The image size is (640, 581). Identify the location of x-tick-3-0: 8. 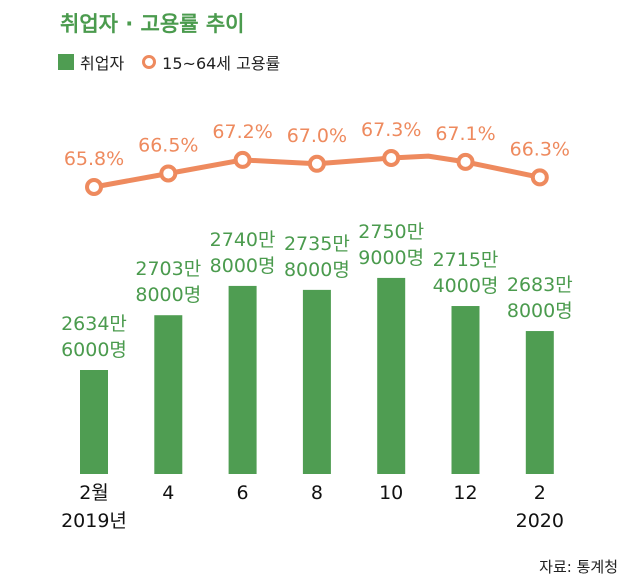
(317, 493).